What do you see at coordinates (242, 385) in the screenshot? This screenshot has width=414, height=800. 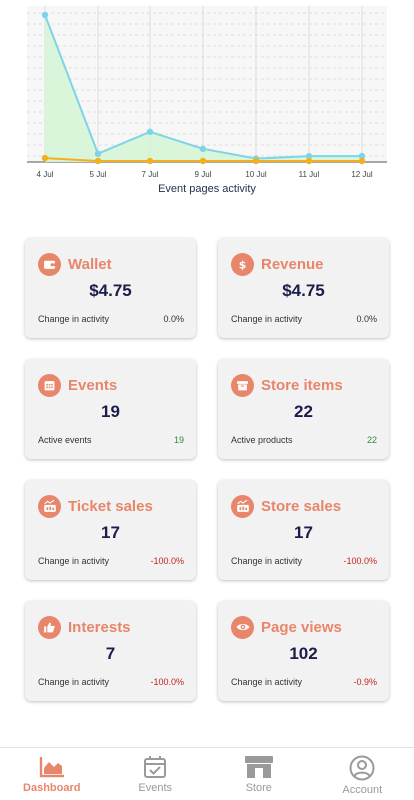 I see `box-icon` at bounding box center [242, 385].